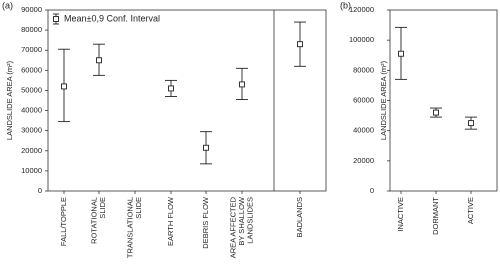 This screenshot has width=500, height=264. Describe the element at coordinates (31, 49) in the screenshot. I see `y-tick-label: 70000` at that location.